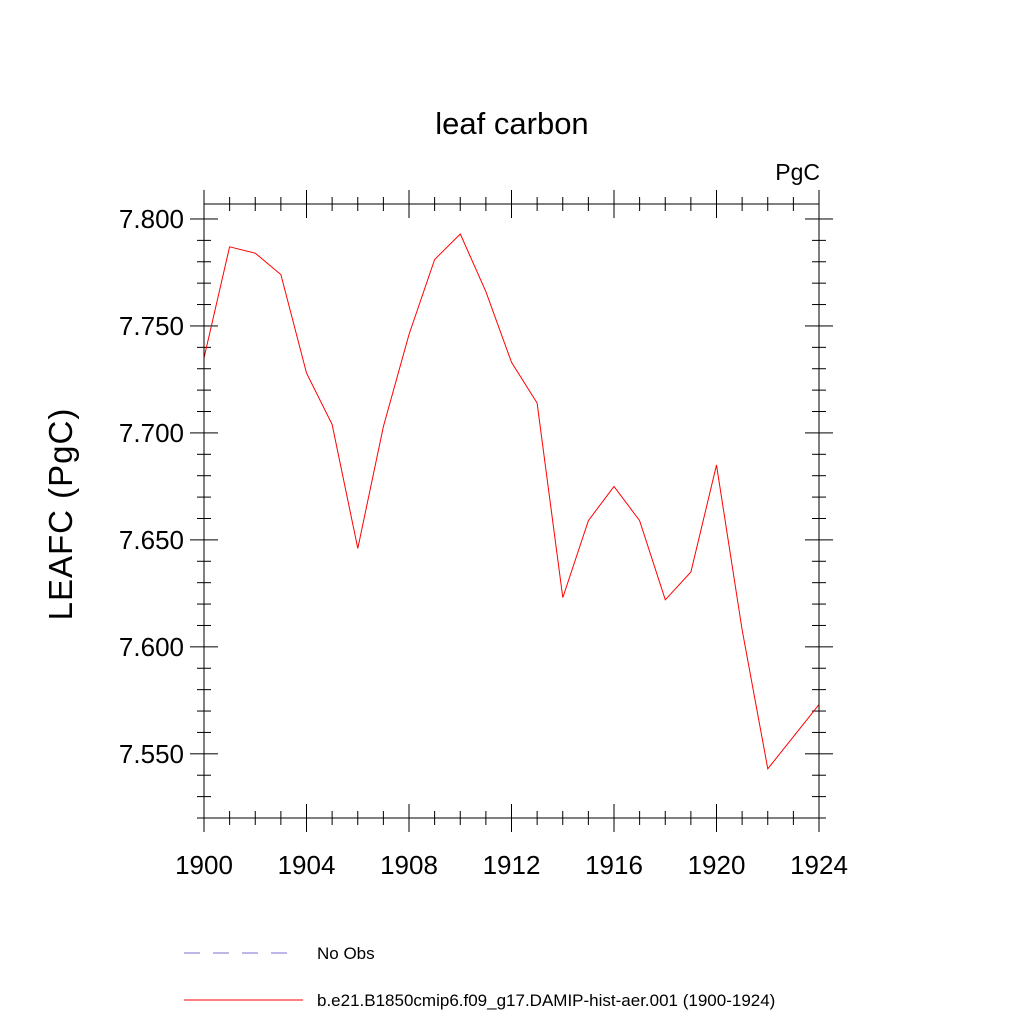 Image resolution: width=1024 pixels, height=1024 pixels. What do you see at coordinates (797, 172) in the screenshot?
I see `units-label: PgC` at bounding box center [797, 172].